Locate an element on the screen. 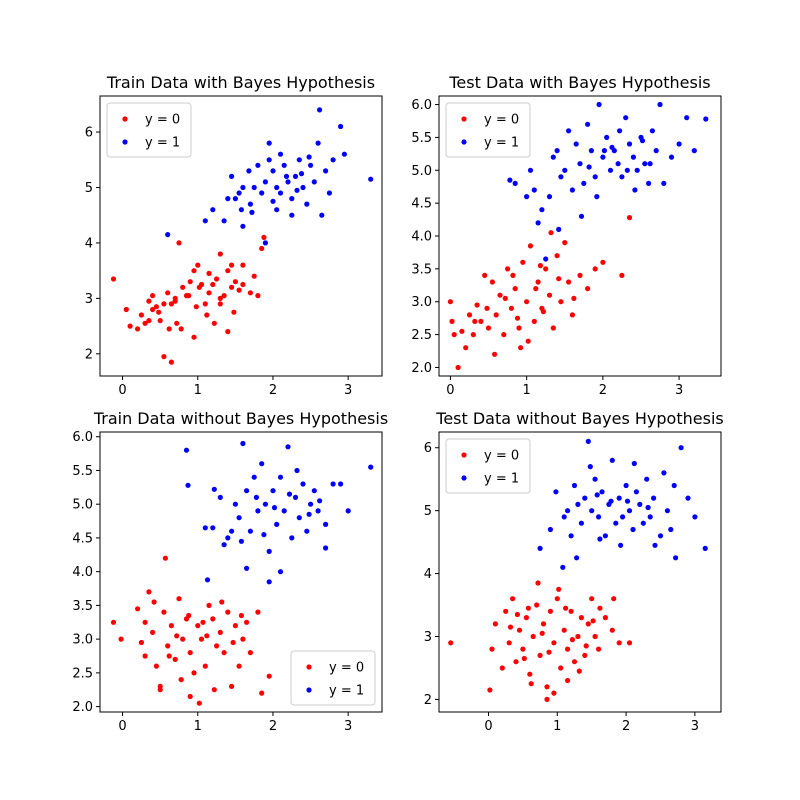 The height and width of the screenshot is (800, 800). y-tick-label: 3.0 is located at coordinates (82, 640).